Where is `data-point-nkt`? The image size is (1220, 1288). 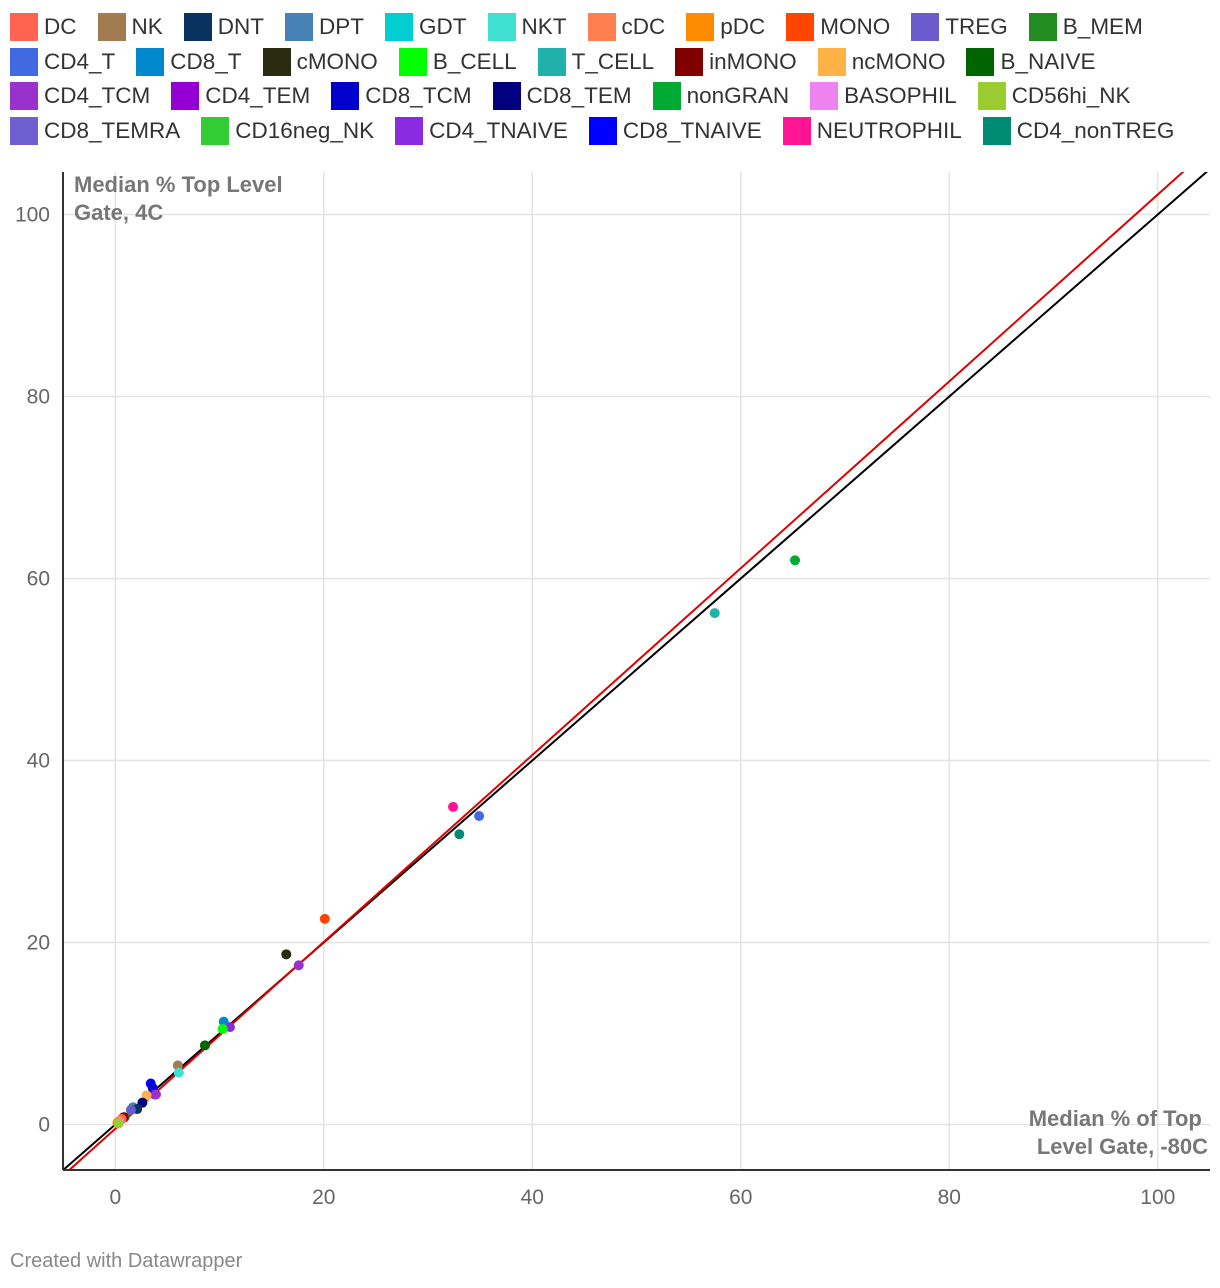
data-point-nkt is located at coordinates (178, 1072).